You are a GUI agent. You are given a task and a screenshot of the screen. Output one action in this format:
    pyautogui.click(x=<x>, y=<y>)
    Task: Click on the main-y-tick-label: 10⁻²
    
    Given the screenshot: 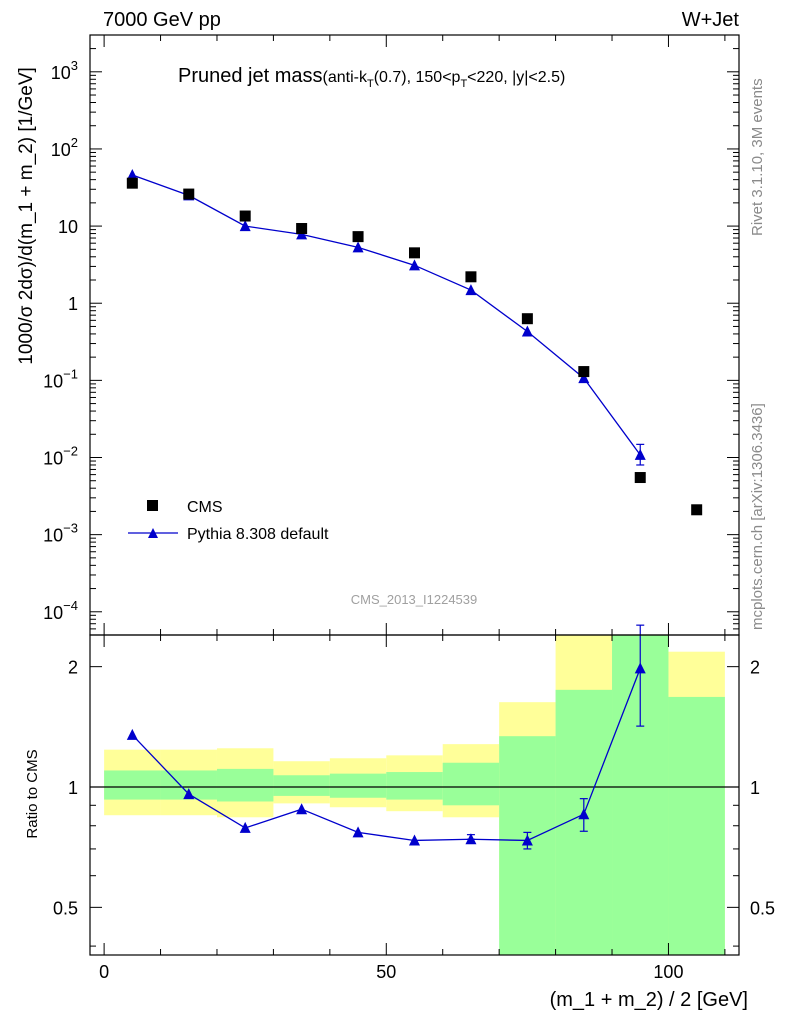 What is the action you would take?
    pyautogui.click(x=60, y=456)
    